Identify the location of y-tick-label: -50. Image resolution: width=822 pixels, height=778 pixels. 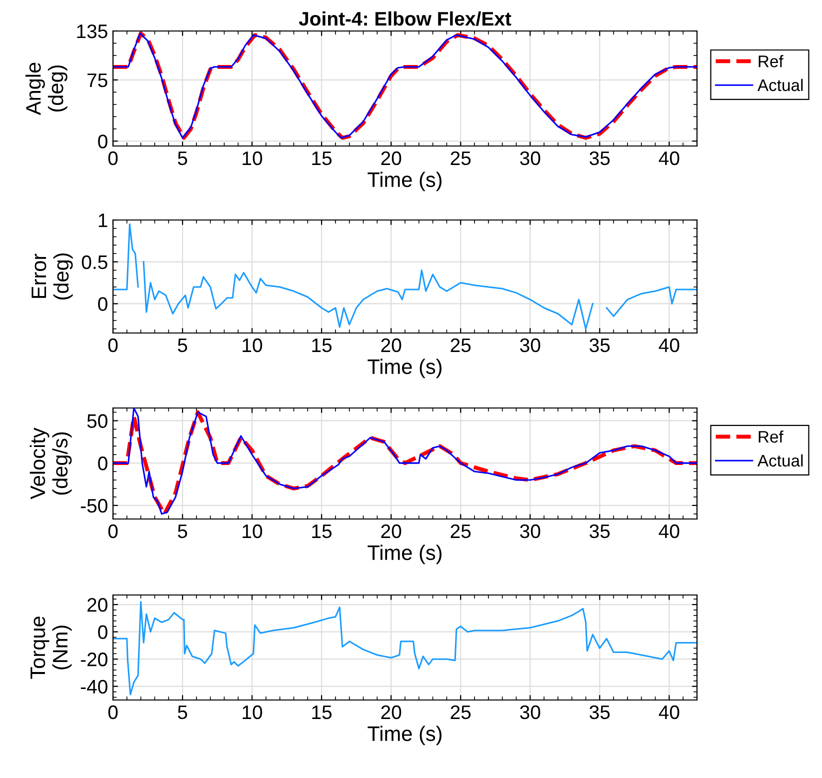
(94, 505).